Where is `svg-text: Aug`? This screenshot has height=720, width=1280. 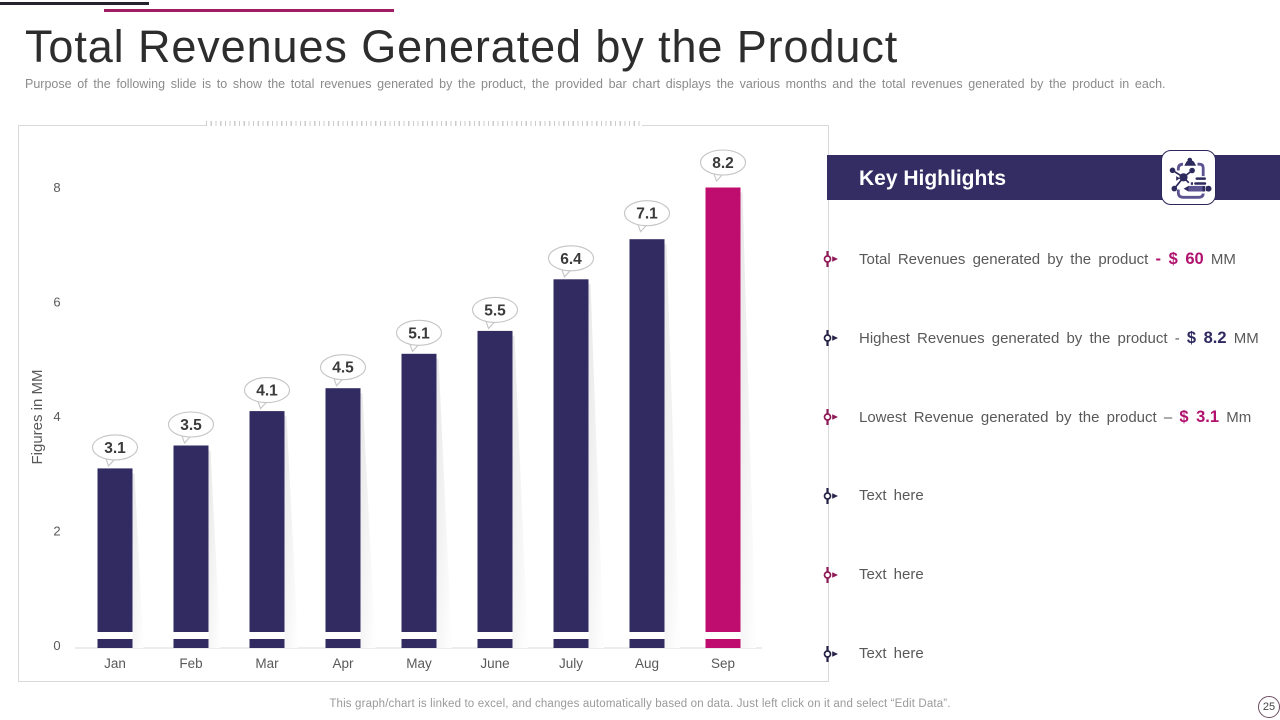
svg-text: Aug is located at coordinates (647, 663).